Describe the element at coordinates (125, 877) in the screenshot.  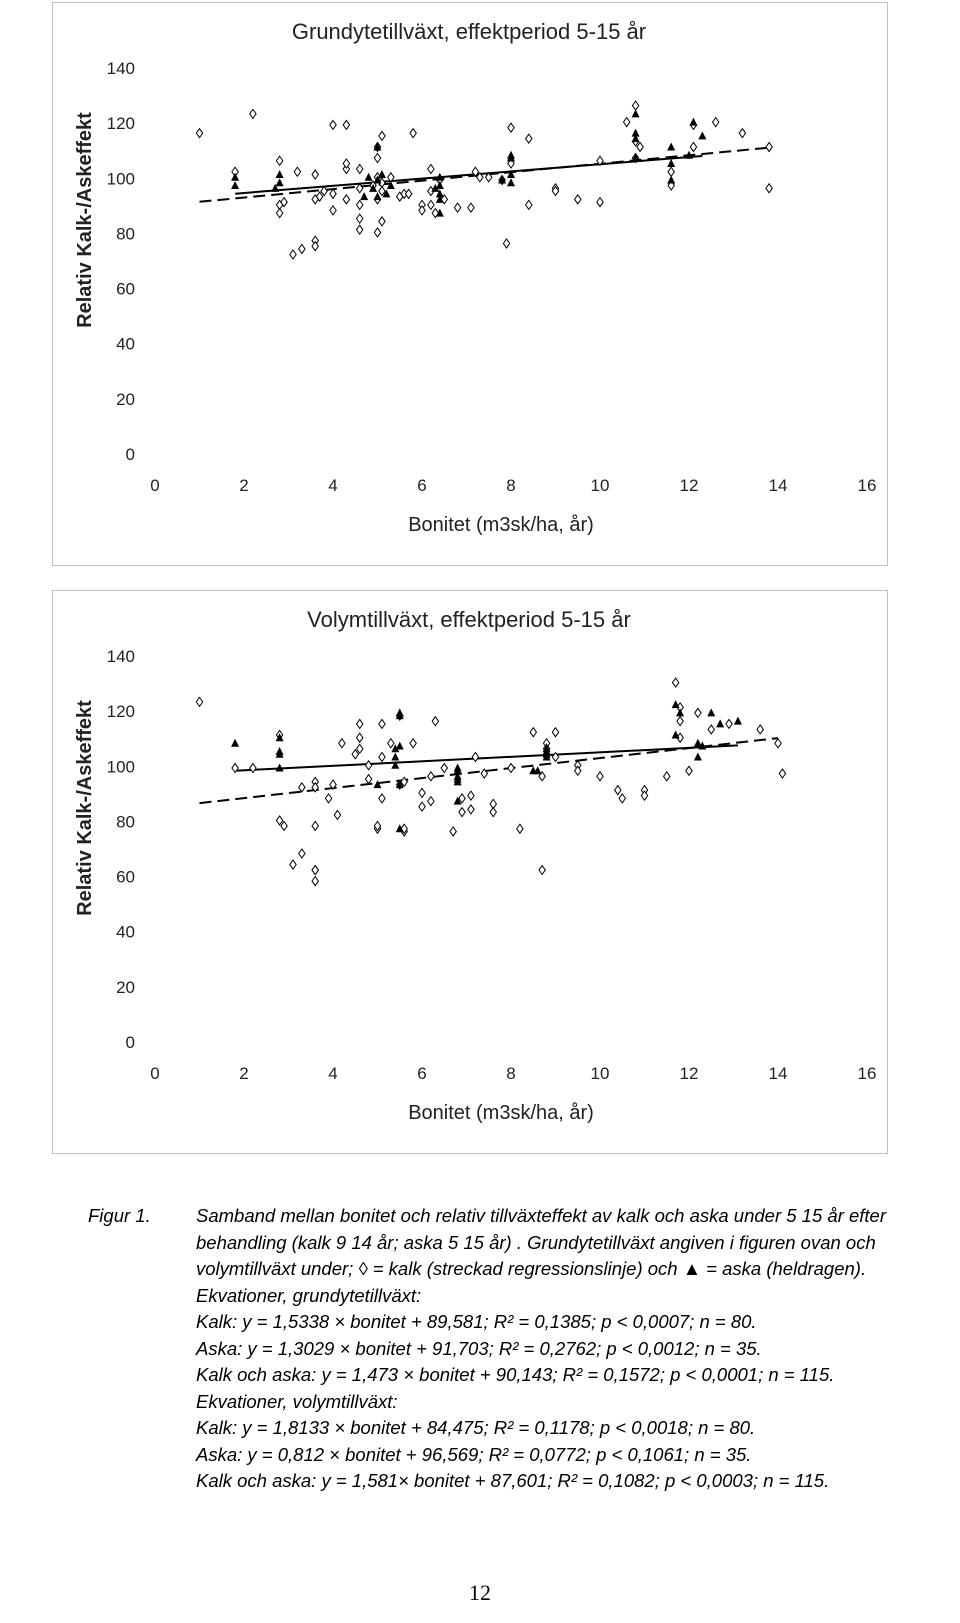
I see `y-tick-label: 60` at that location.